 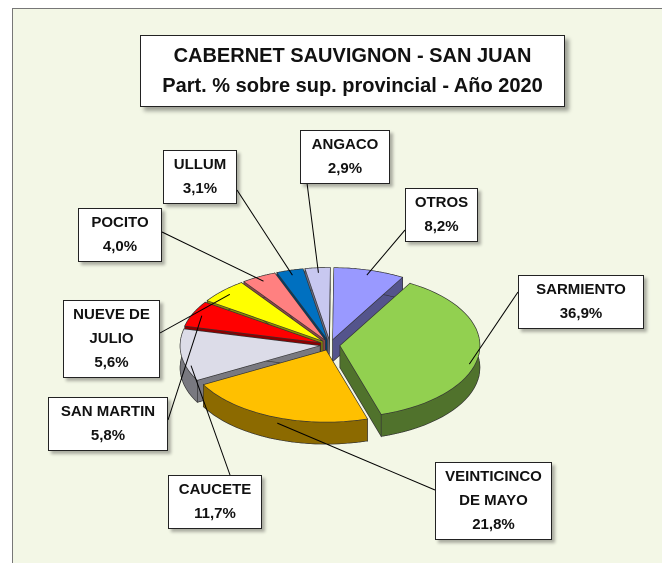 What do you see at coordinates (120, 246) in the screenshot?
I see `label-value: 4,0%` at bounding box center [120, 246].